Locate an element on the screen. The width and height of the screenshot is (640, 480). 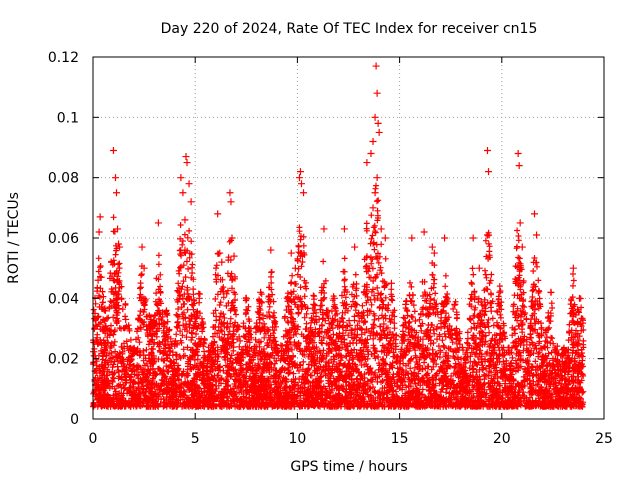
y-tick-label: 0.12 is located at coordinates (63, 58).